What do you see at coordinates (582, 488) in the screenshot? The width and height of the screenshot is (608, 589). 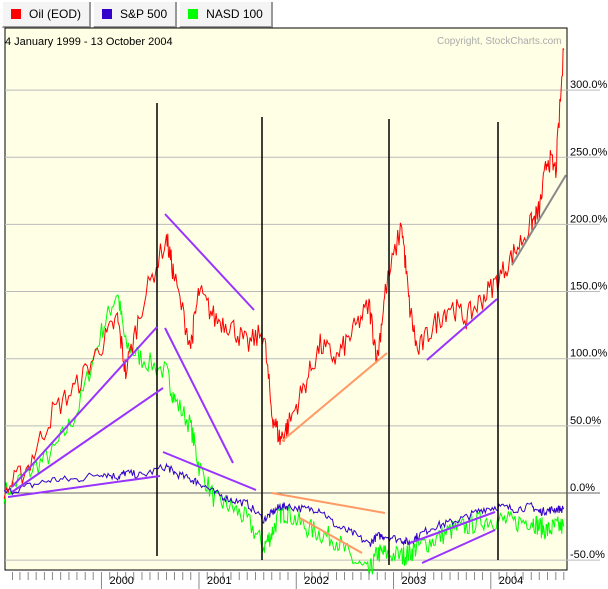 I see `y-tick-label: 0.0%` at bounding box center [582, 488].